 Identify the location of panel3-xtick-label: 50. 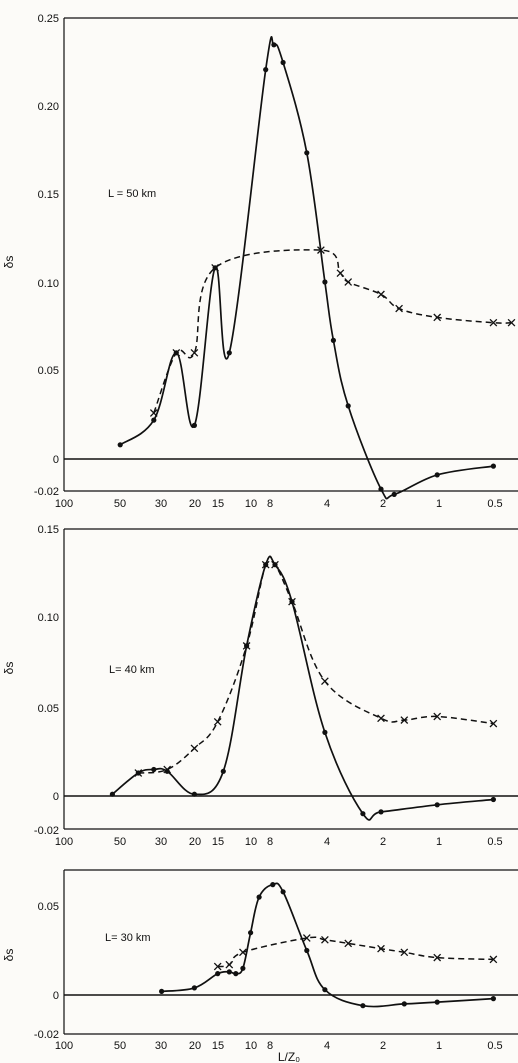
(120, 1046).